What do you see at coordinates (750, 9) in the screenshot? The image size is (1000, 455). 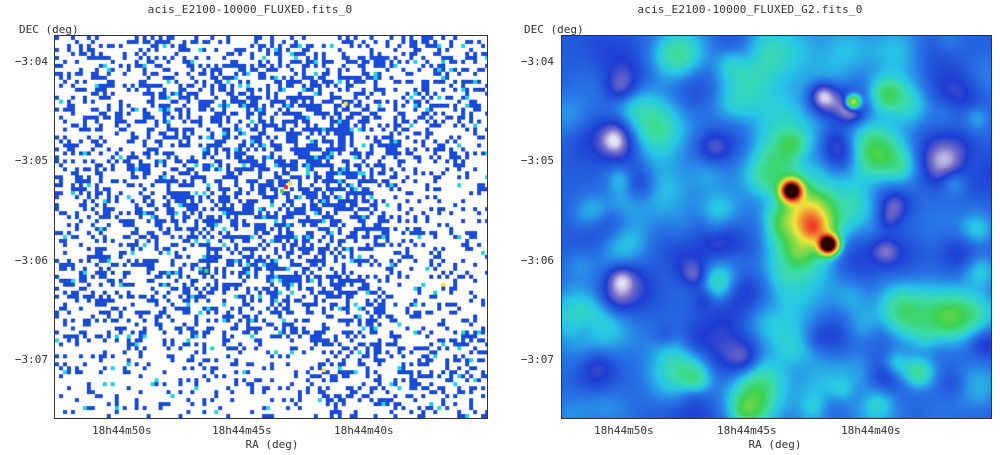 I see `panel-title: acis_E2100-10000_FLUXED_G2.fits_0` at bounding box center [750, 9].